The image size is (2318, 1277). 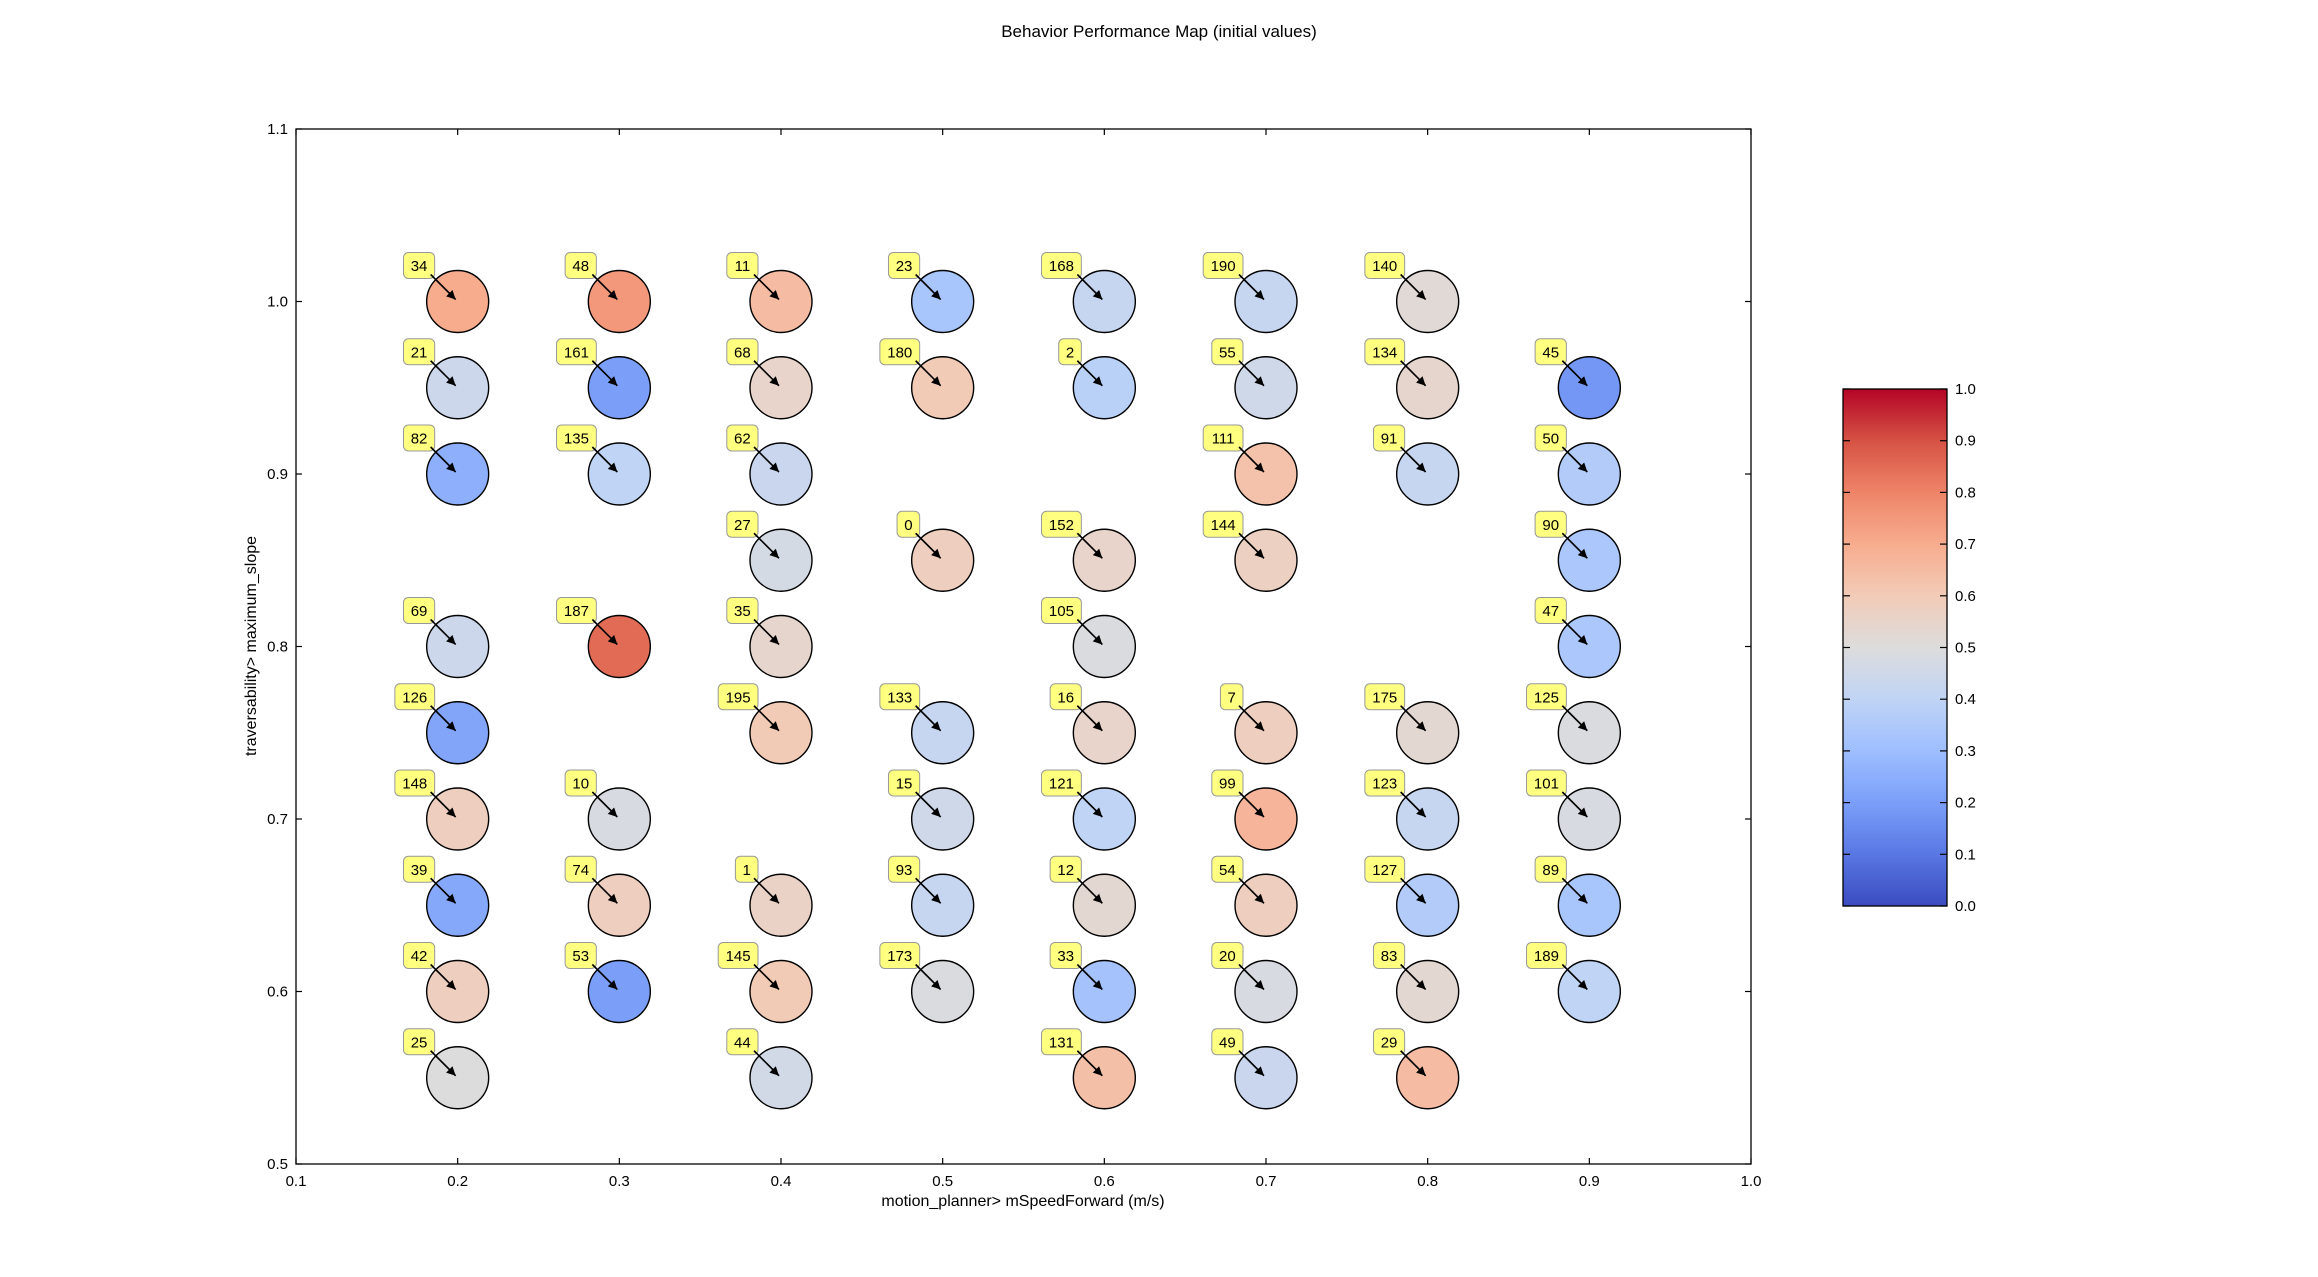 I want to click on point-label: 68, so click(x=742, y=352).